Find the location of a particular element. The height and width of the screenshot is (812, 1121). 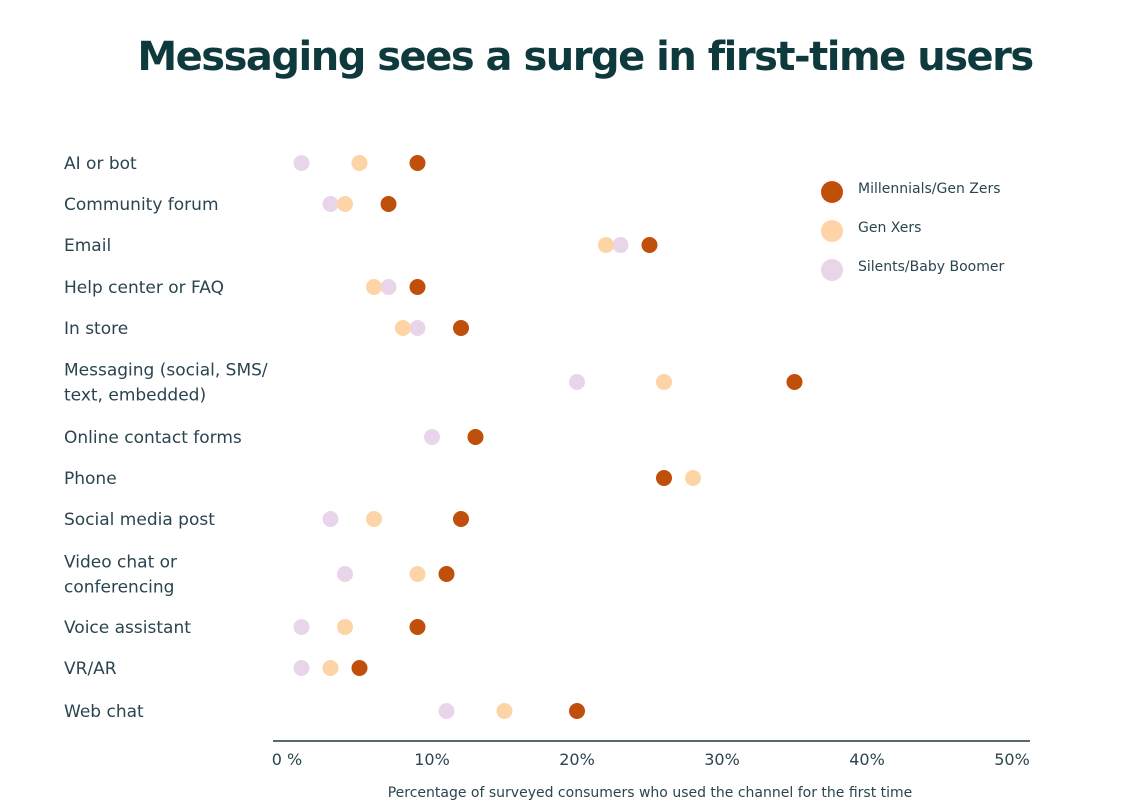

category-label: Community forum is located at coordinates (141, 205).